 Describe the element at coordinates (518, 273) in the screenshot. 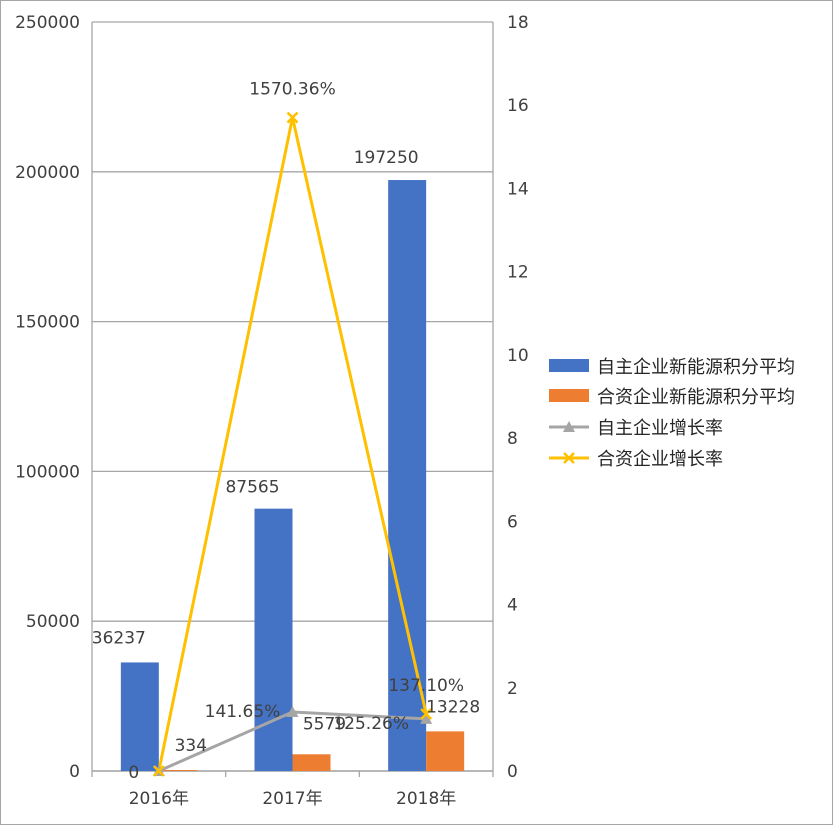

I see `y-right-tick-label: 12` at that location.